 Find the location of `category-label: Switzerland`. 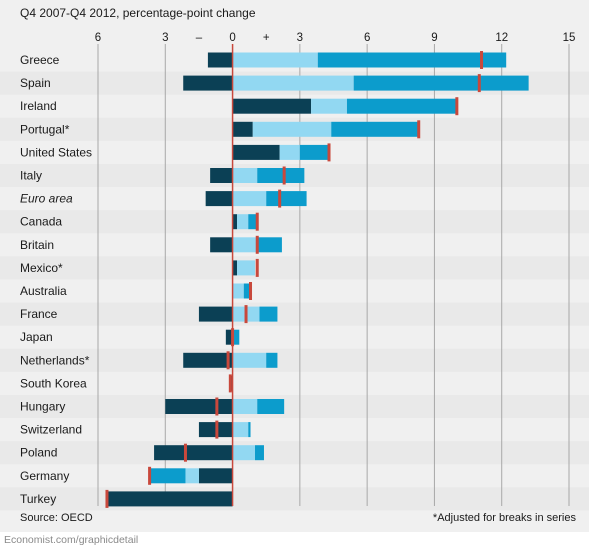

category-label: Switzerland is located at coordinates (51, 430).